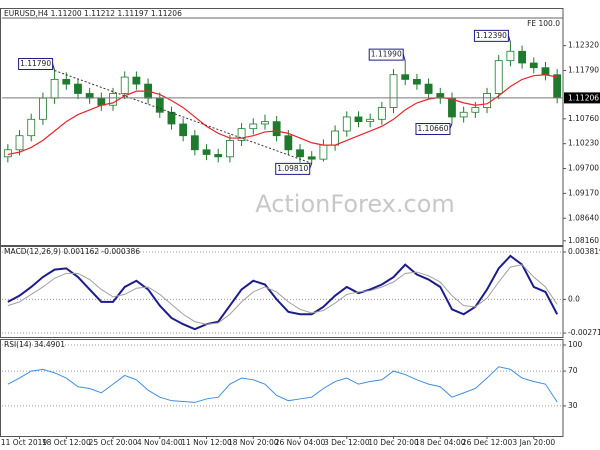  What do you see at coordinates (491, 35) in the screenshot?
I see `annotation-label: 1.12390` at bounding box center [491, 35].